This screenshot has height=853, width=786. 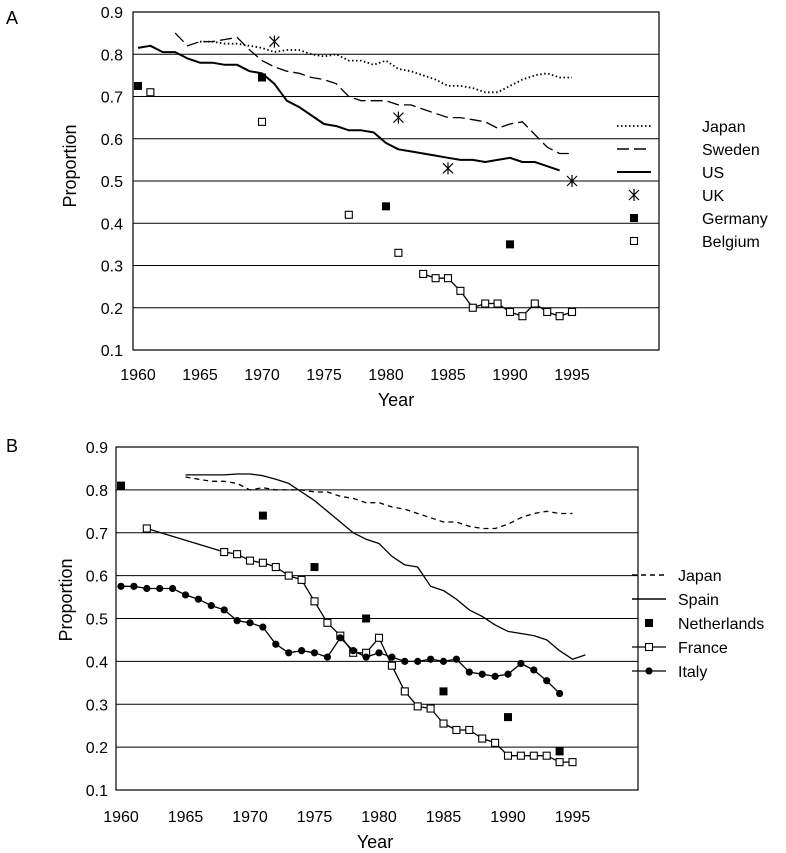 I want to click on panel-b-legend-marker-italy, so click(x=649, y=671).